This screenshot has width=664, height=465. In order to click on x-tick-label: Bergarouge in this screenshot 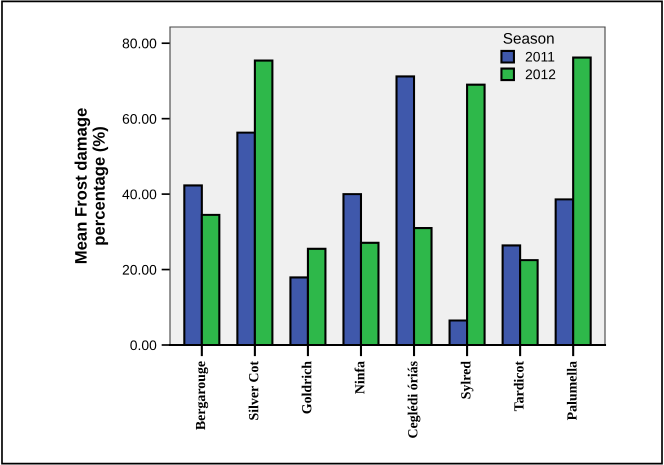, I will do `click(202, 395)`.